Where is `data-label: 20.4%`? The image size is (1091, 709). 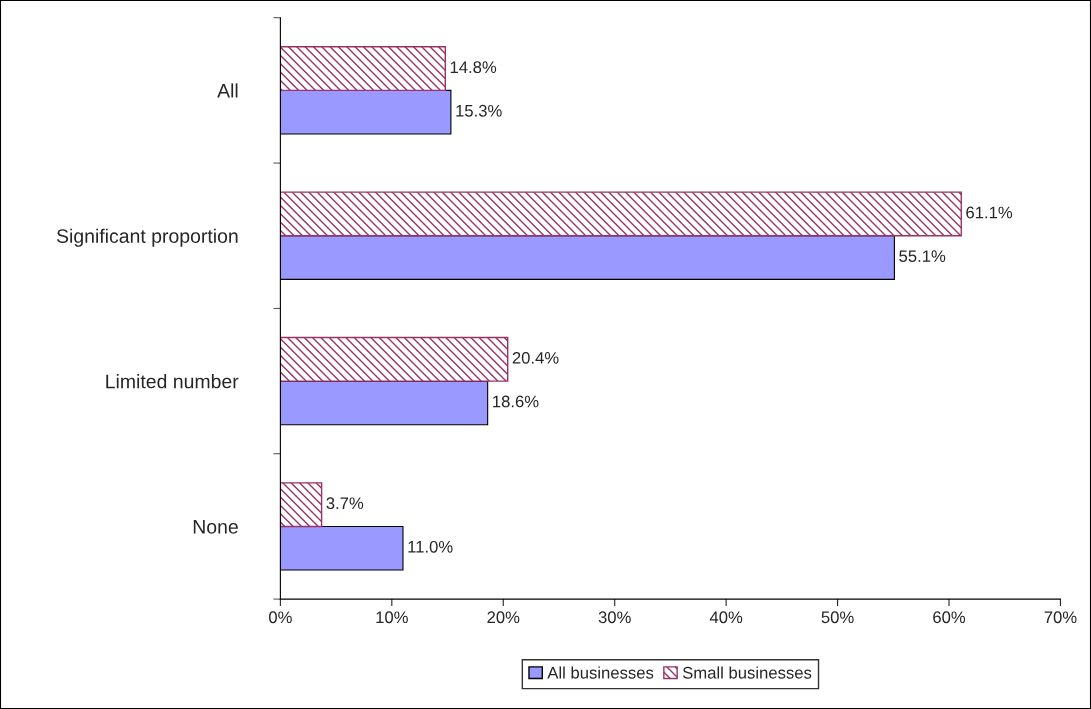 data-label: 20.4% is located at coordinates (535, 357).